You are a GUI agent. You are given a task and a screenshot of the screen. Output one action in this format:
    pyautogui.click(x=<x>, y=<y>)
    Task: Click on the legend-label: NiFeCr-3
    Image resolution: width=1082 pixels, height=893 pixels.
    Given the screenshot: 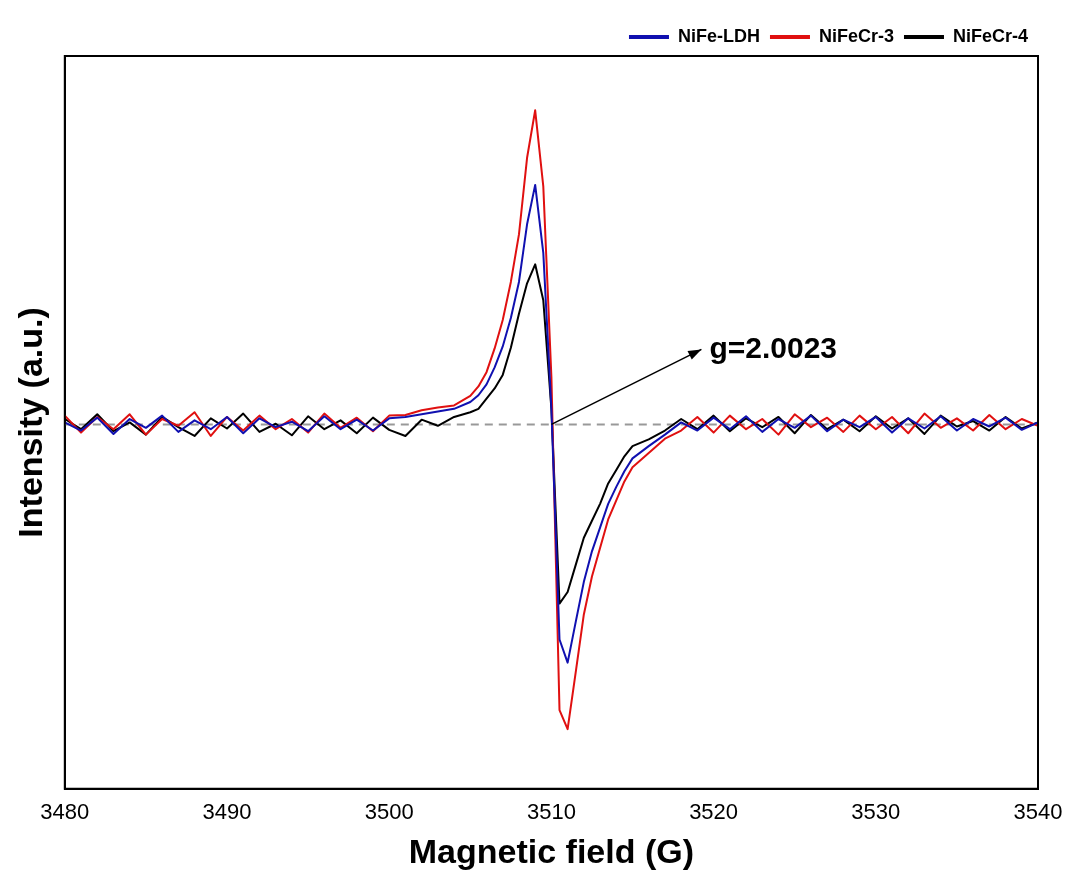 What is the action you would take?
    pyautogui.click(x=856, y=35)
    